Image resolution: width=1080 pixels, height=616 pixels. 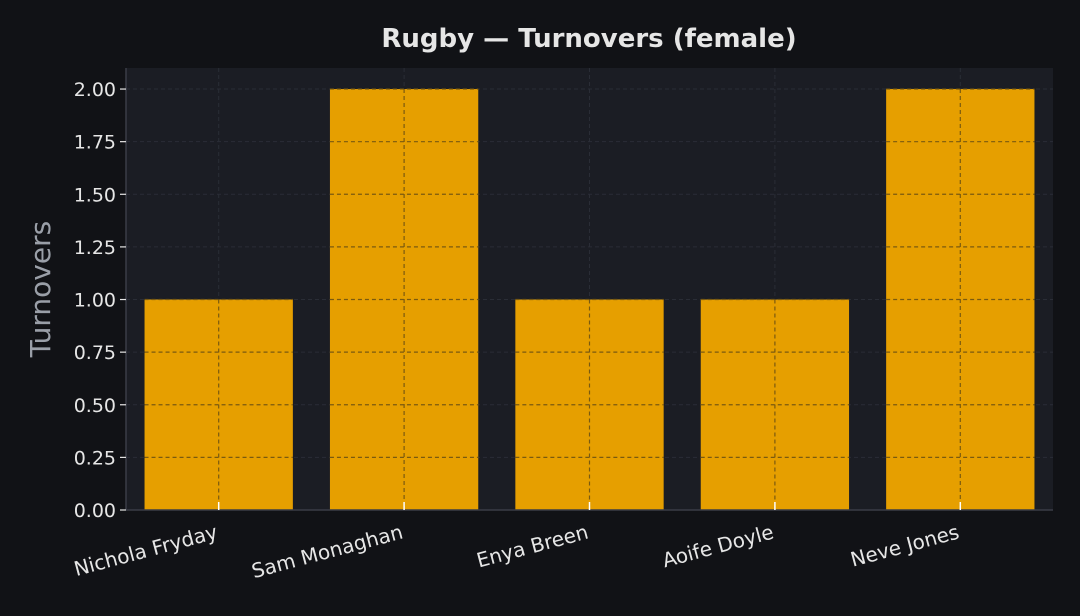 I want to click on y-tick-label: 1.75, so click(x=95, y=143).